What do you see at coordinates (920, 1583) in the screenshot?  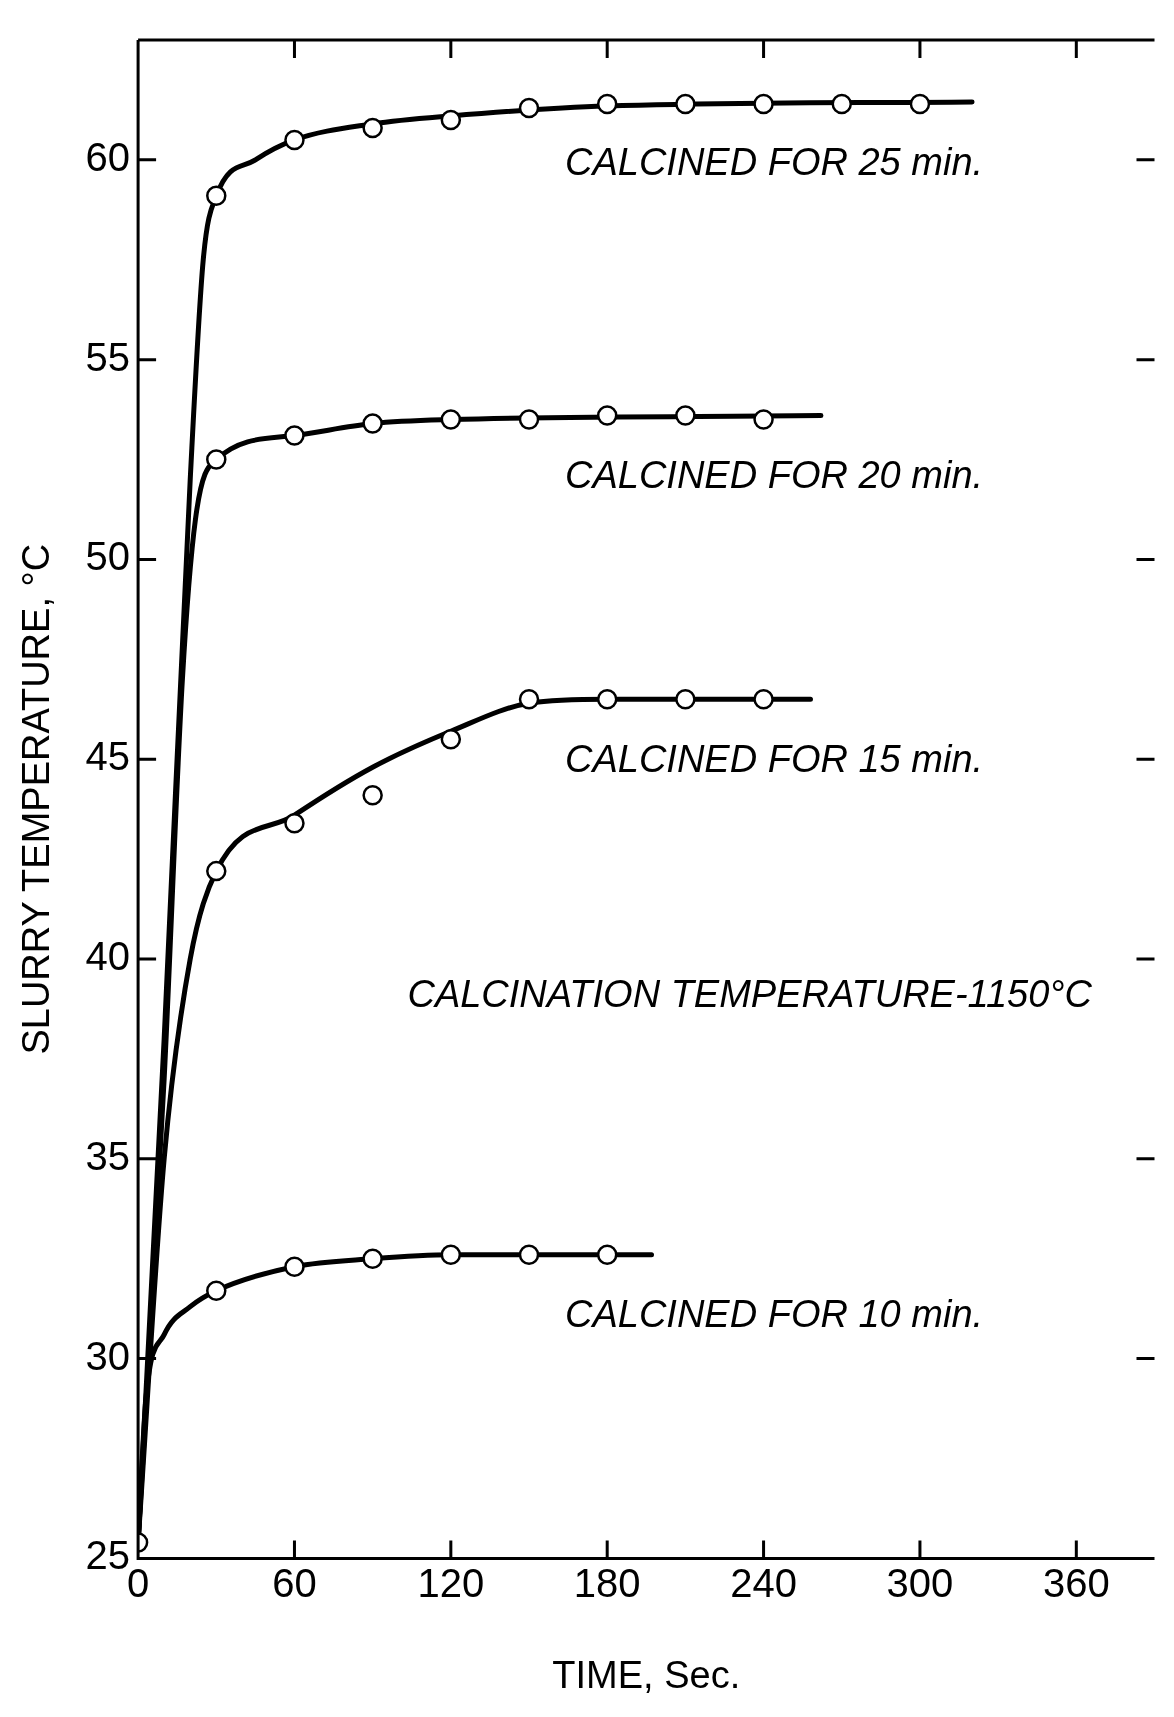 I see `x-tick-label: 300` at bounding box center [920, 1583].